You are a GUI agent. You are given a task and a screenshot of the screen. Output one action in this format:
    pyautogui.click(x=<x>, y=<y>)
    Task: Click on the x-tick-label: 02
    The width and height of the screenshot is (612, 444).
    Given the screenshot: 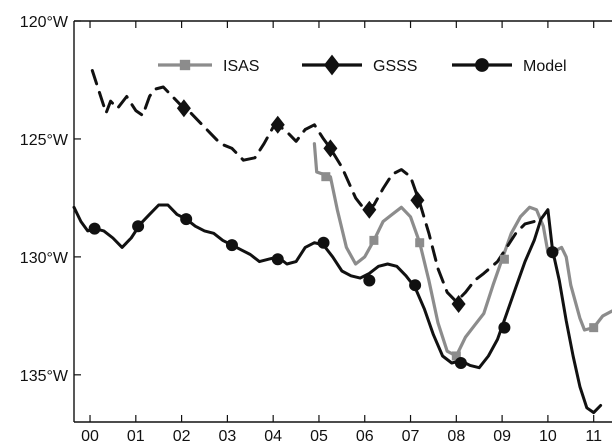 What is the action you would take?
    pyautogui.click(x=182, y=436)
    